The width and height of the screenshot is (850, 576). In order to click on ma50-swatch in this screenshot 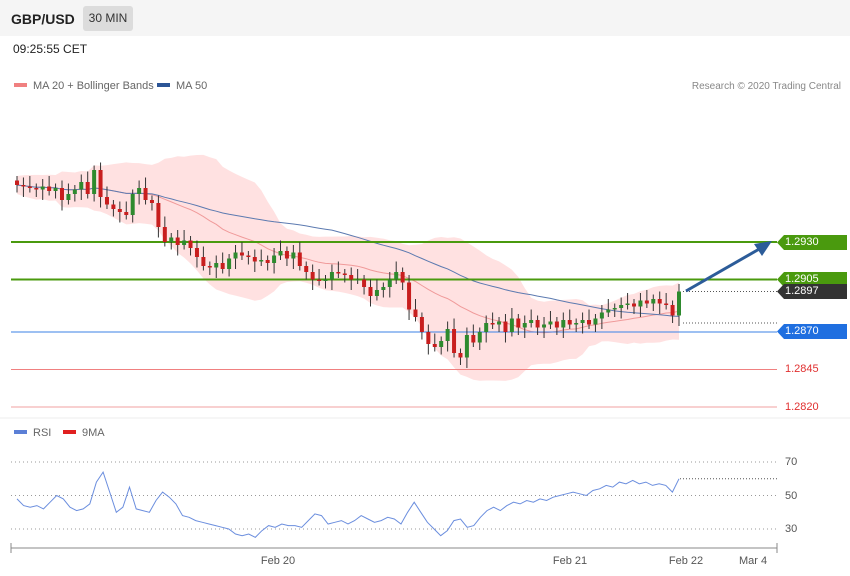, I will do `click(163, 85)`.